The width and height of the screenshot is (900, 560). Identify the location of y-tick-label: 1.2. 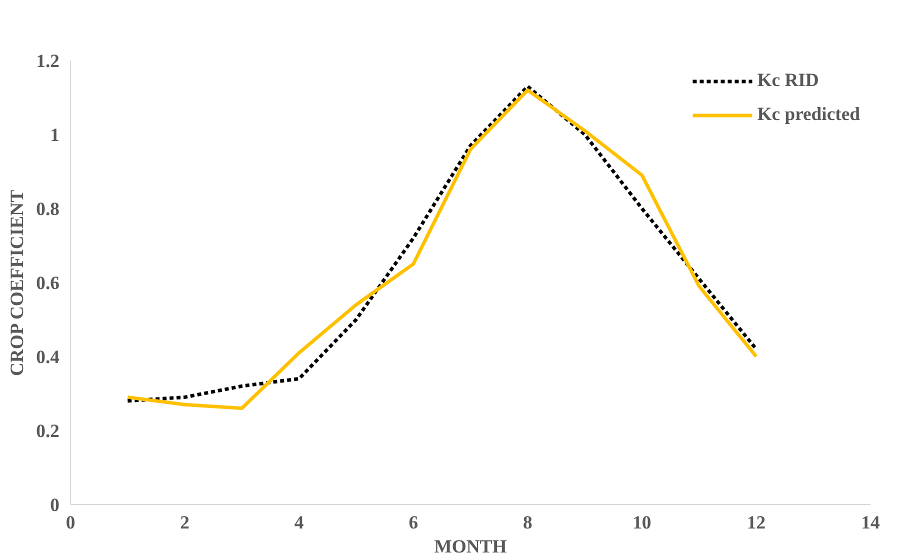
(48, 61).